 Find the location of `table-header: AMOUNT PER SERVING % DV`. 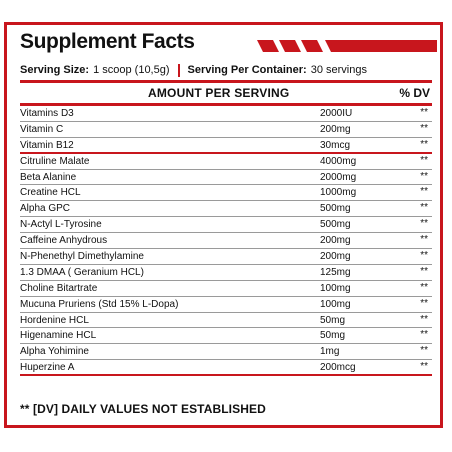

table-header: AMOUNT PER SERVING % DV is located at coordinates (226, 93).